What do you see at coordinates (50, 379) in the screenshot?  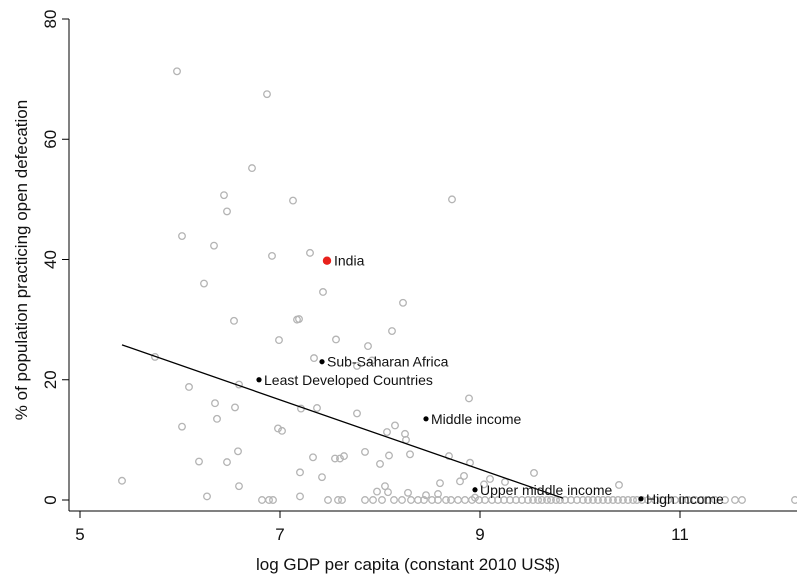 I see `y-tick-label: 20` at bounding box center [50, 379].